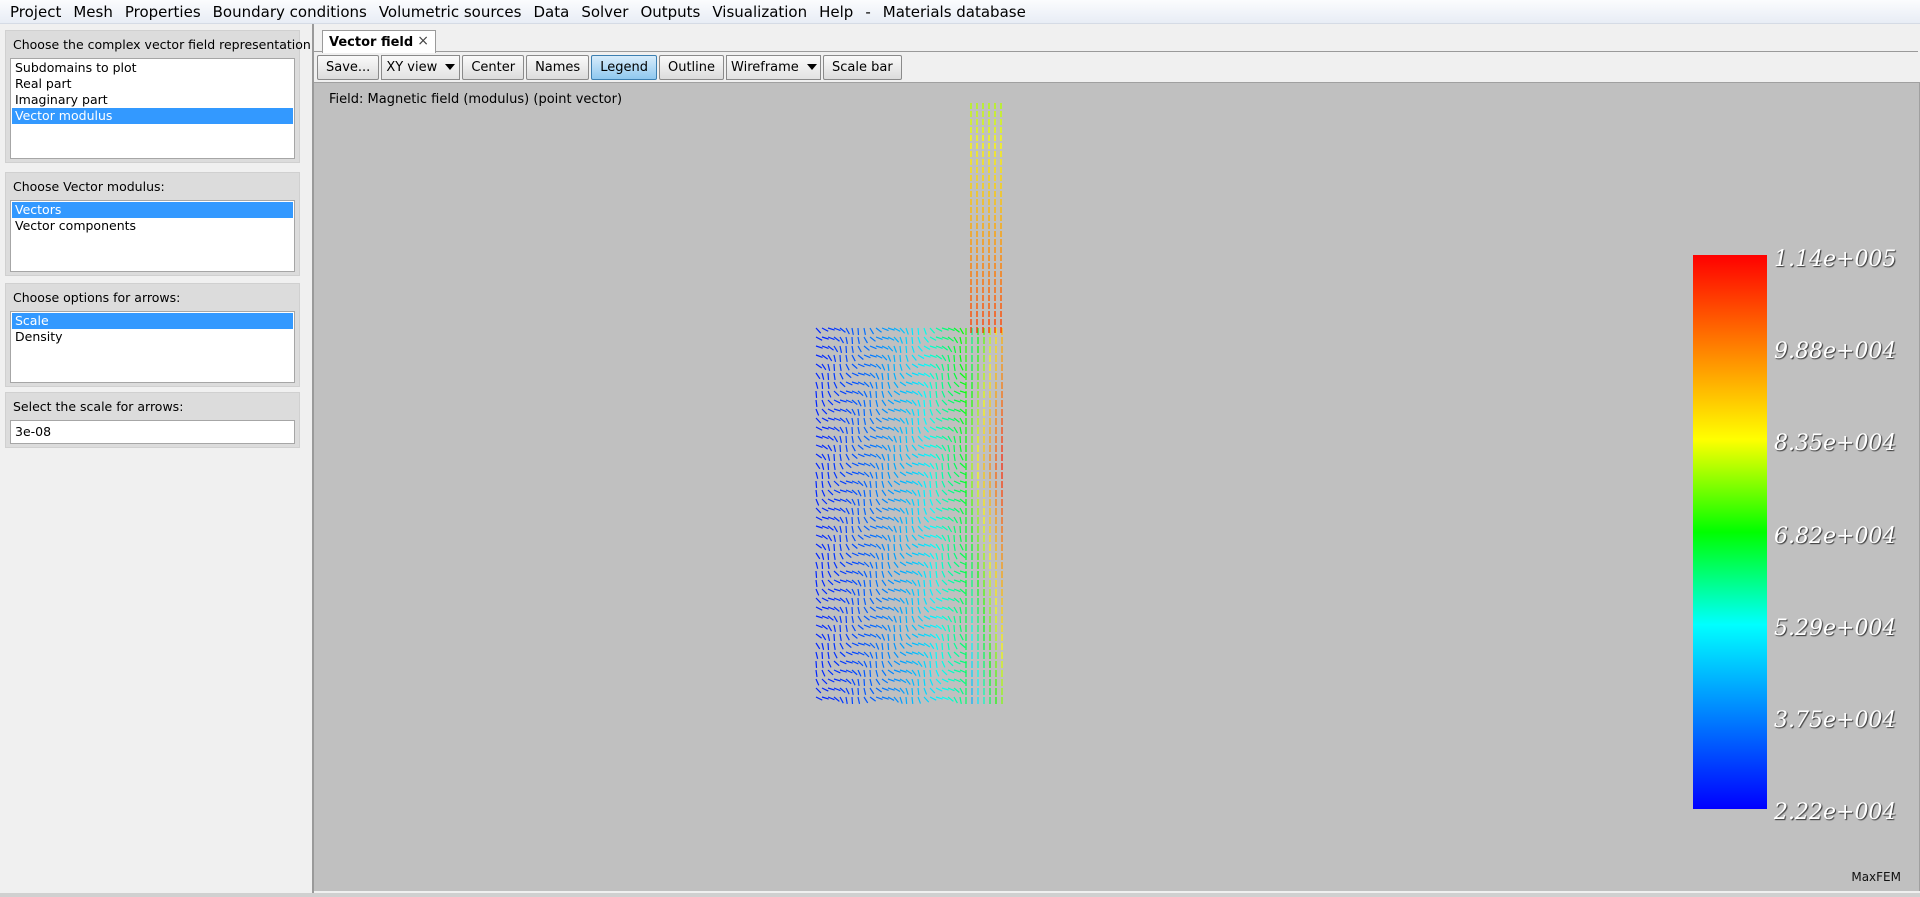 The width and height of the screenshot is (1920, 897). Describe the element at coordinates (624, 67) in the screenshot. I see `legend-button: Legend` at that location.